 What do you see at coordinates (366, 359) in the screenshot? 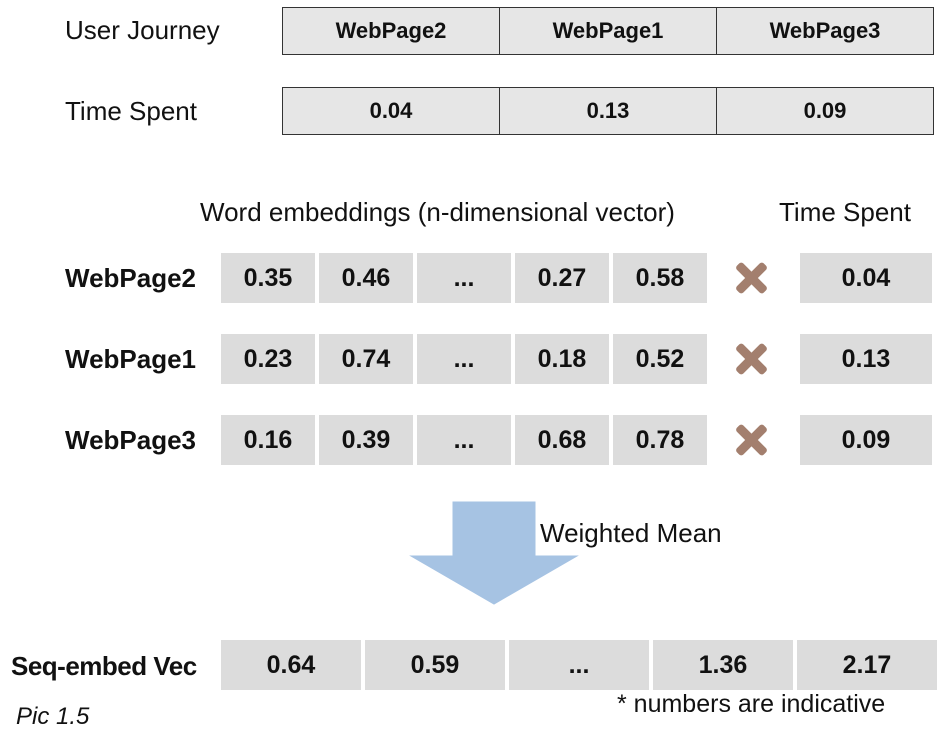
I see `embedding-value: 0.74` at bounding box center [366, 359].